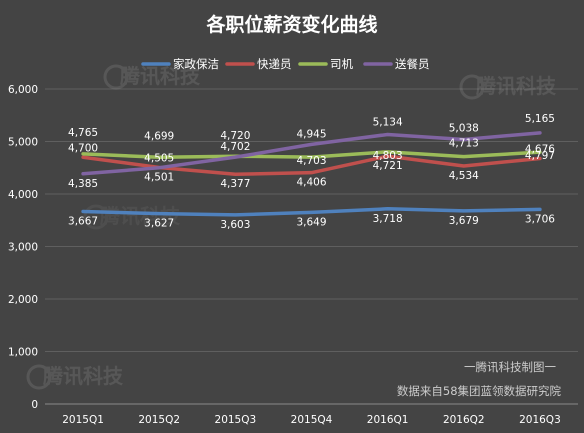 The height and width of the screenshot is (433, 584). What do you see at coordinates (159, 224) in the screenshot?
I see `data-label: 3,627` at bounding box center [159, 224].